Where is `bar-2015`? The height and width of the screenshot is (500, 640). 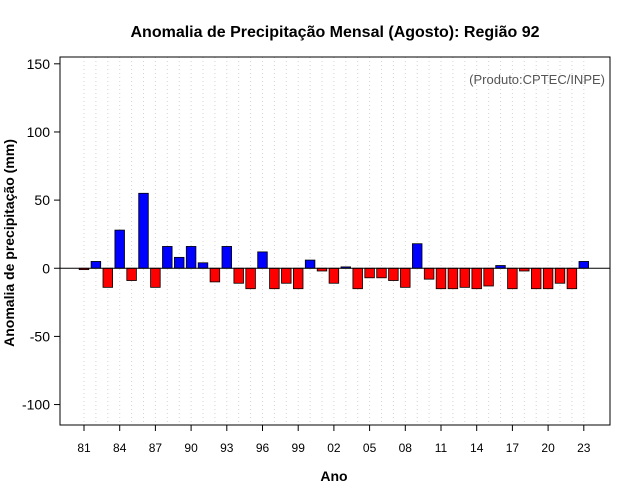 bar-2015 is located at coordinates (488, 277).